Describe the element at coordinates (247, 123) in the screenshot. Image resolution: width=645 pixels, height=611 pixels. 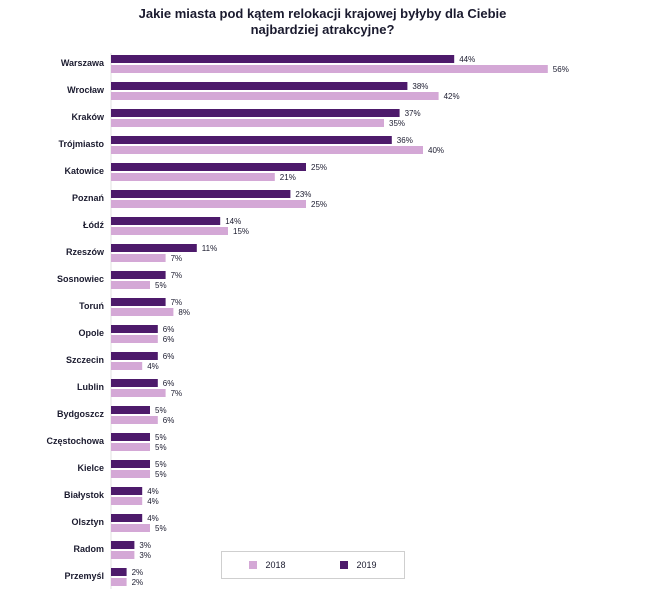
I see `bar-2018-krakow` at that location.